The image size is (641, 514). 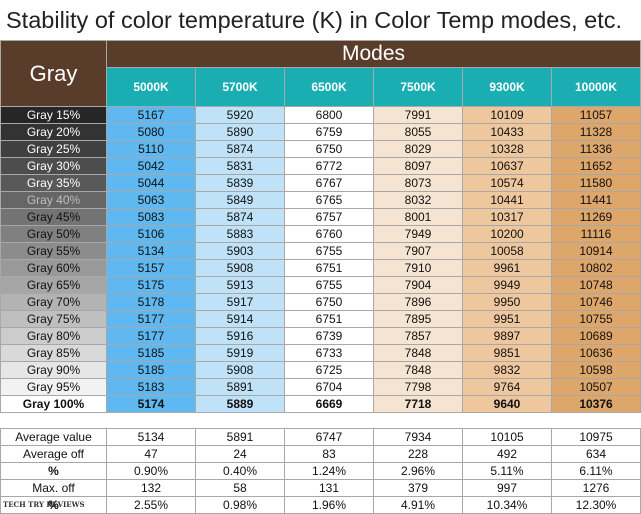 What do you see at coordinates (418, 87) in the screenshot?
I see `mode-column-header: 7500K` at bounding box center [418, 87].